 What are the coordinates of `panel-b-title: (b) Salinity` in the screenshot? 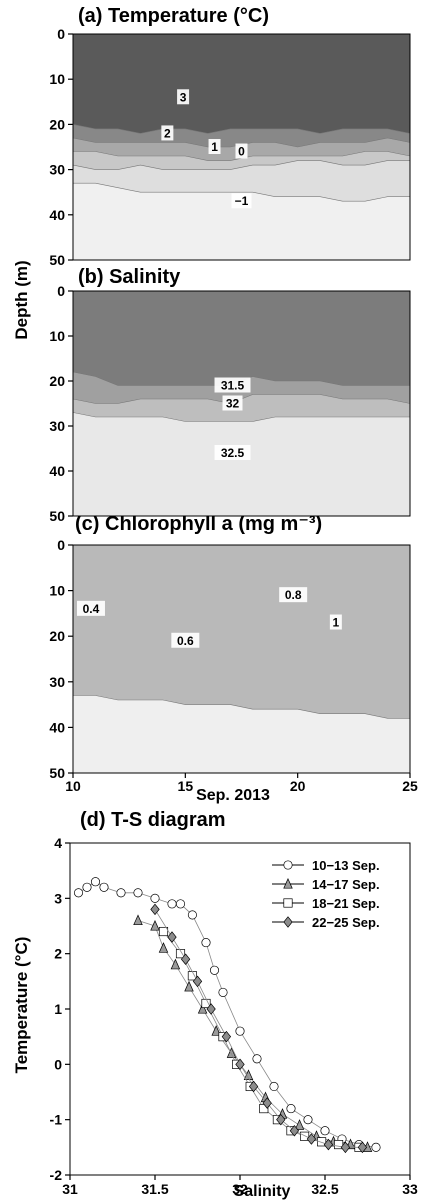 It's located at (129, 277).